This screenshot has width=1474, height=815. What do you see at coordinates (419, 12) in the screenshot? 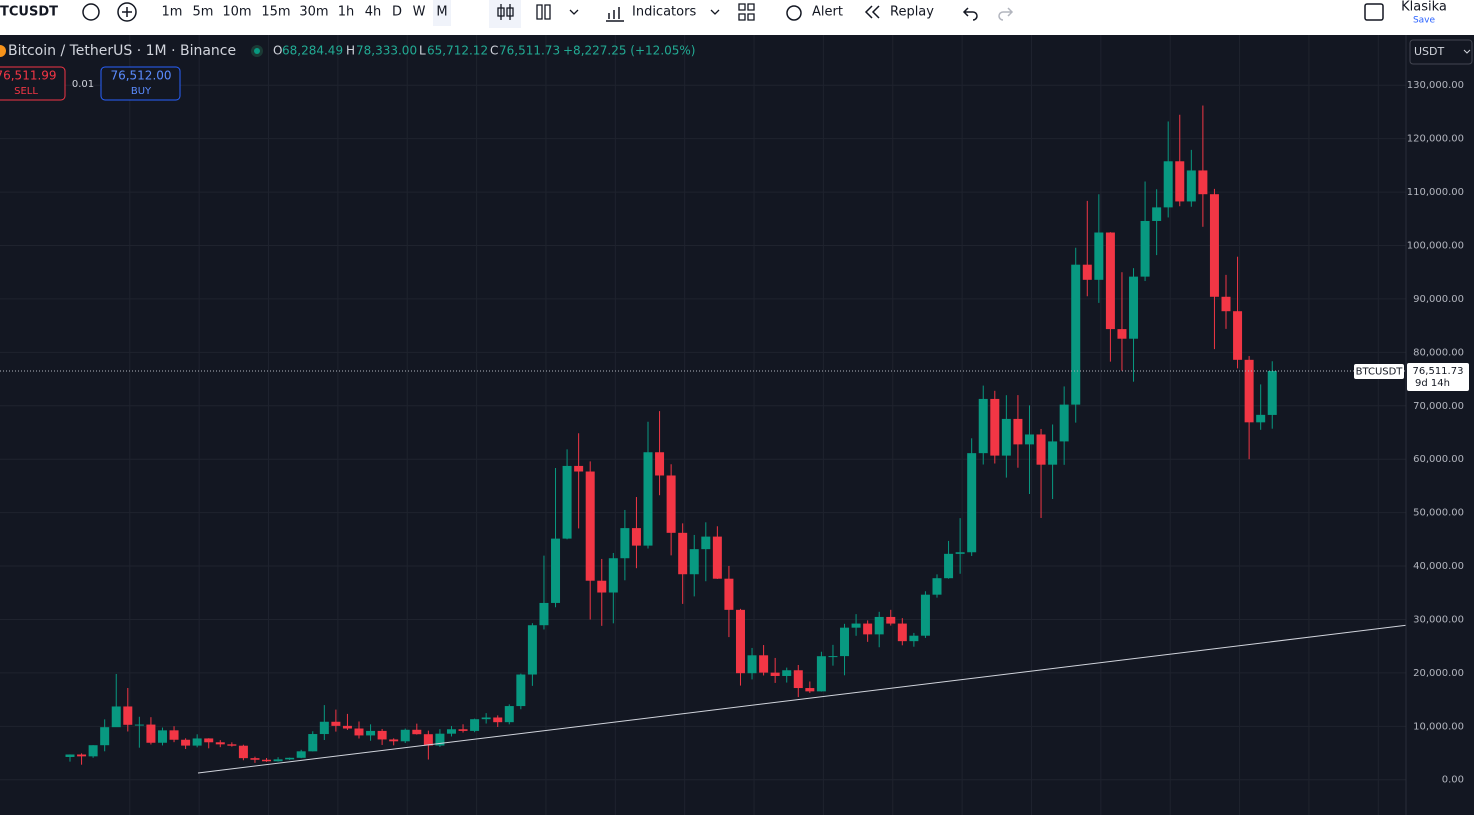
I see `interval-button: W` at bounding box center [419, 12].